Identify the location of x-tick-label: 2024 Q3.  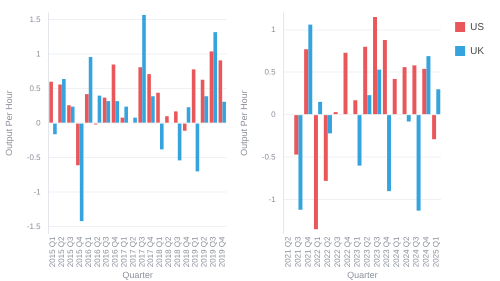
(416, 252).